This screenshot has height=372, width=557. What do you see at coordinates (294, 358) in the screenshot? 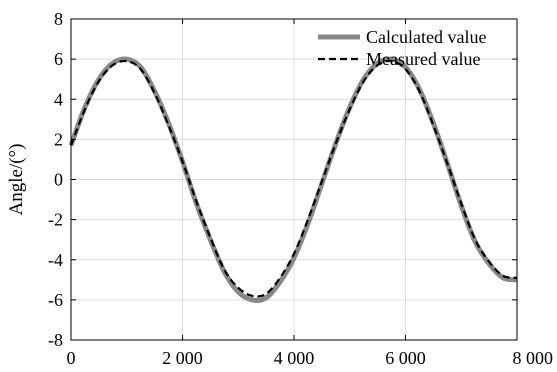
I see `x-tick-label: 4 000` at bounding box center [294, 358].